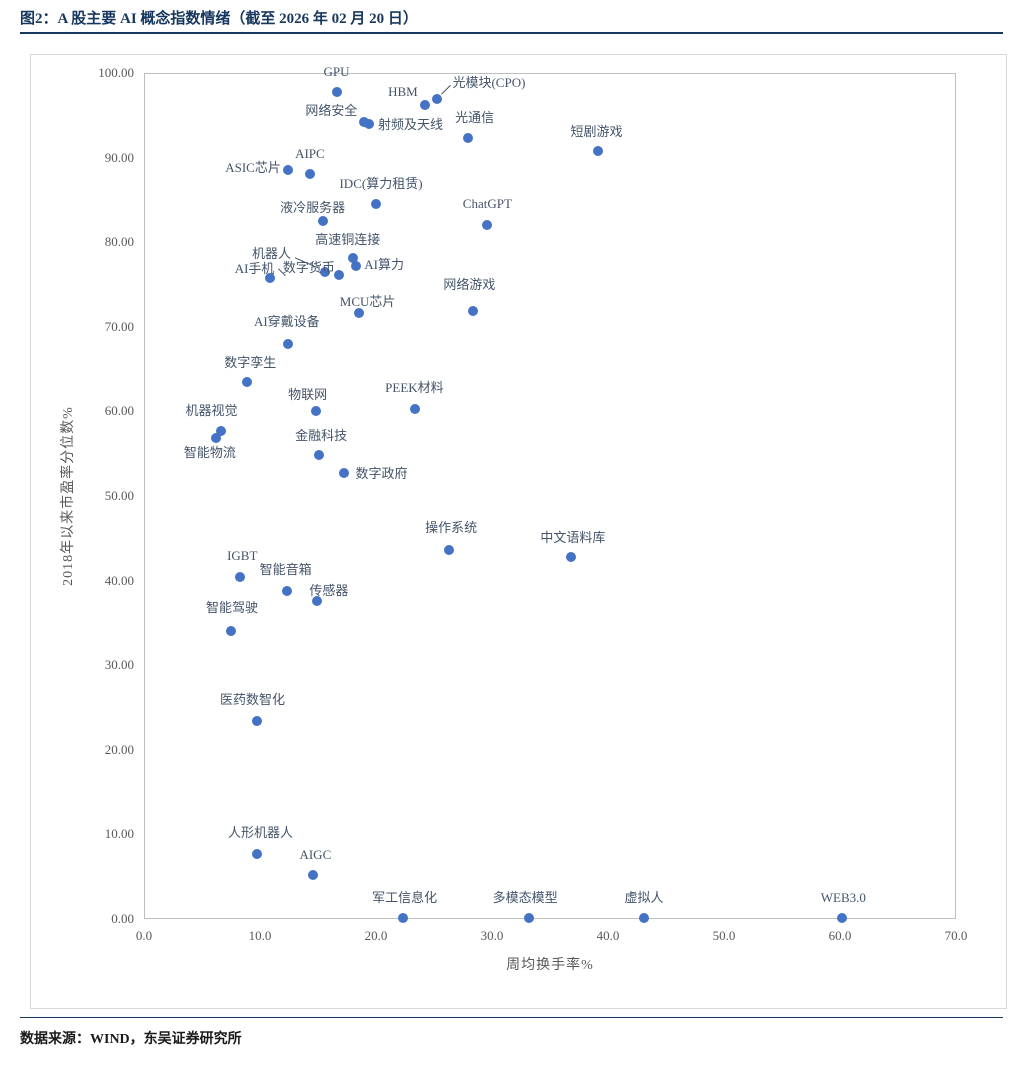  I want to click on data-point-label: ChatGPT, so click(487, 204).